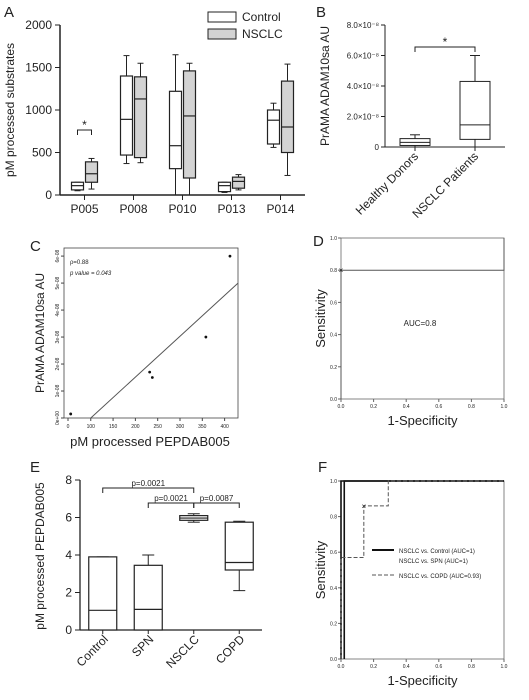 This screenshot has width=529, height=700. What do you see at coordinates (321, 12) in the screenshot?
I see `panel-letter-b: B` at bounding box center [321, 12].